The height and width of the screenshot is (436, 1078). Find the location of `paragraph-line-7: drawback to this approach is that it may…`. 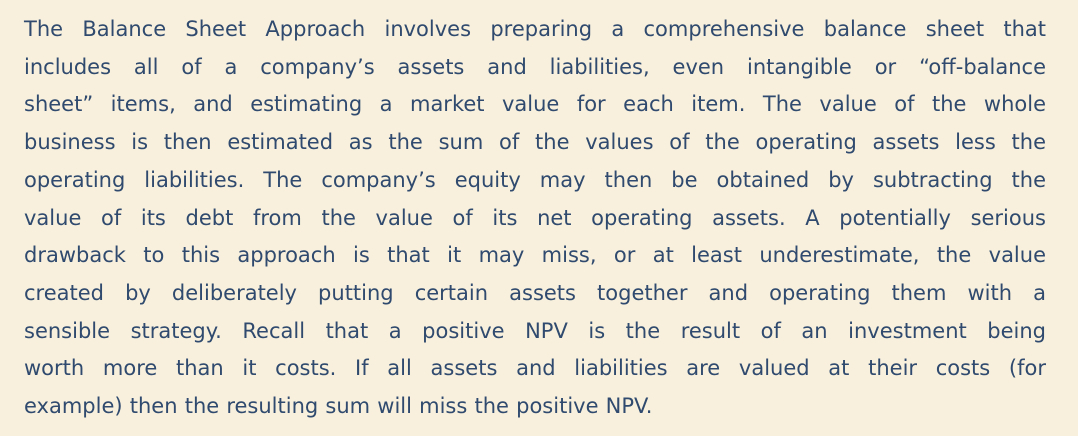

paragraph-line-7: drawback to this approach is that it may… is located at coordinates (535, 255).